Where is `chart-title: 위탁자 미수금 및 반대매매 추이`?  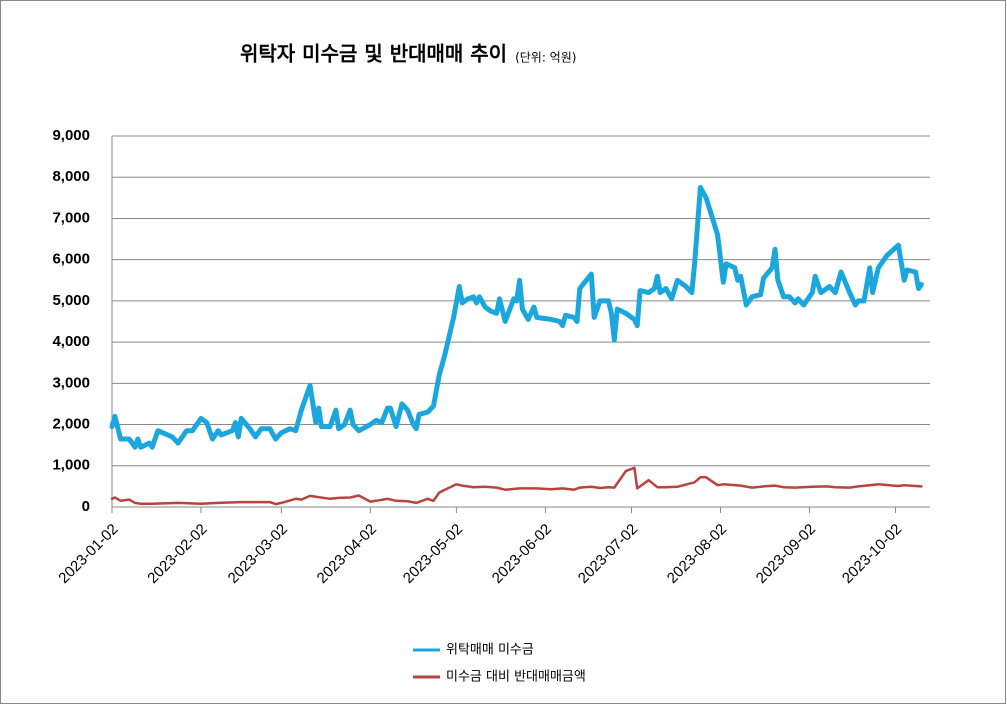
chart-title: 위탁자 미수금 및 반대매매 추이 is located at coordinates (373, 54).